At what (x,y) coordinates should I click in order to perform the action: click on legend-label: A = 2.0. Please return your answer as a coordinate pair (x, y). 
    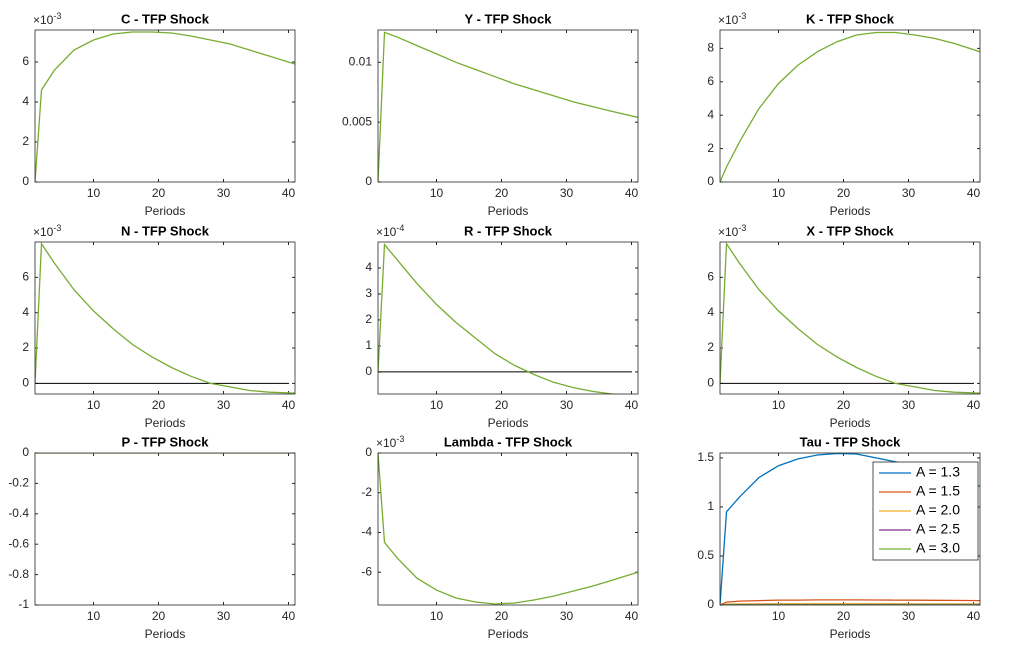
    Looking at the image, I should click on (938, 510).